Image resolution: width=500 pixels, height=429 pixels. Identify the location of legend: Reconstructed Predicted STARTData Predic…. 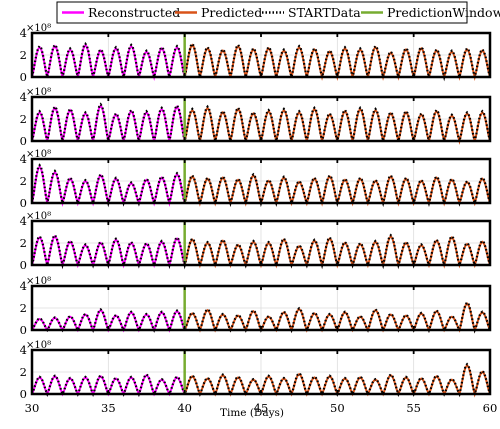
(278, 12).